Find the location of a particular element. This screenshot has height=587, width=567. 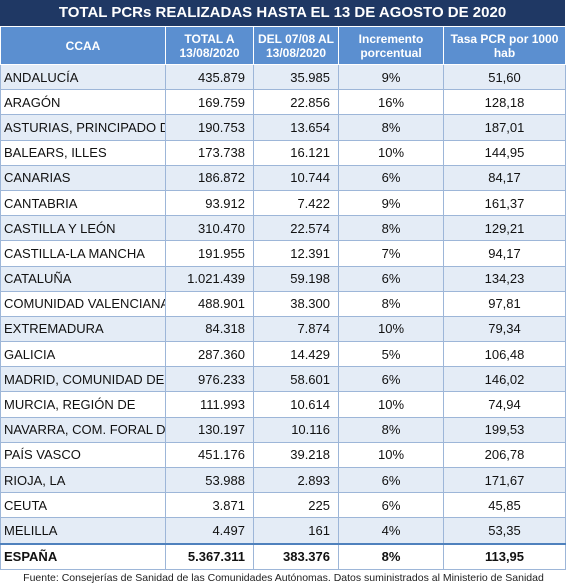

table-row: RIOJA, LA 53.988 2.893 6% 171,67 is located at coordinates (283, 480).